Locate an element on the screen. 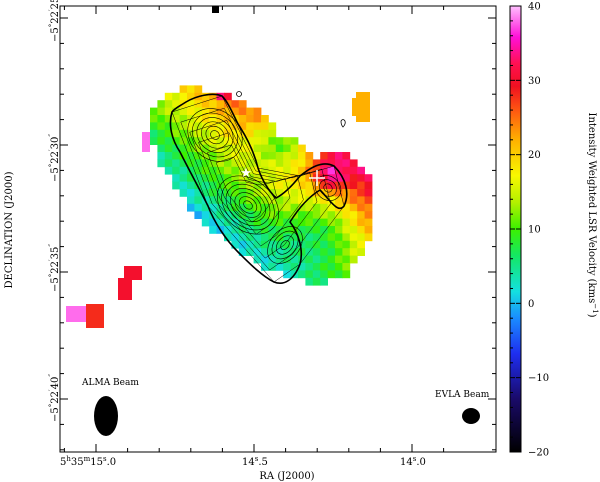  evla-beam is located at coordinates (471, 416).